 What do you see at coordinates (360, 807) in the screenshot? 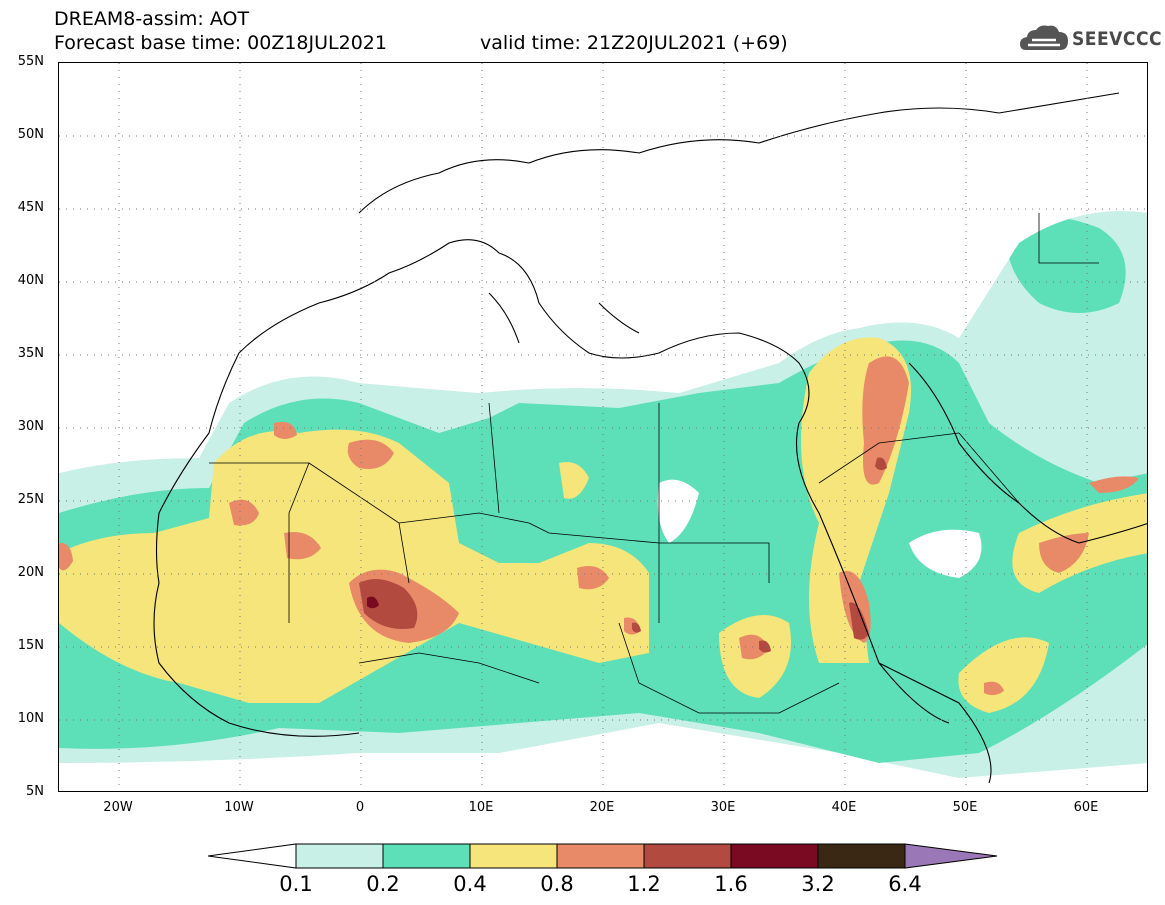
I see `lon-label: 0` at bounding box center [360, 807].